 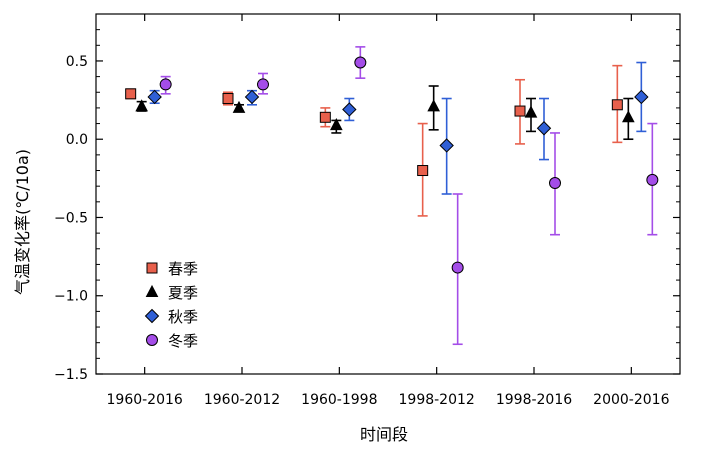 I want to click on x-tick-label: 1960-2016, so click(x=145, y=400).